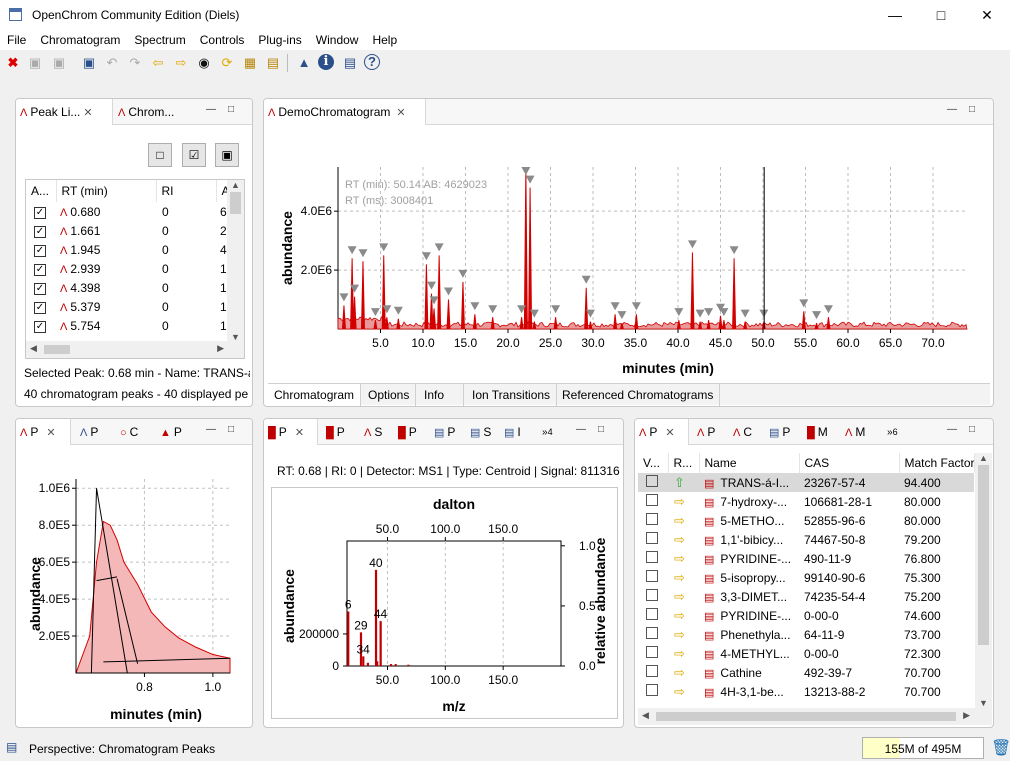 The height and width of the screenshot is (761, 1010). I want to click on memory-gauge: 155M of 495M, so click(923, 748).